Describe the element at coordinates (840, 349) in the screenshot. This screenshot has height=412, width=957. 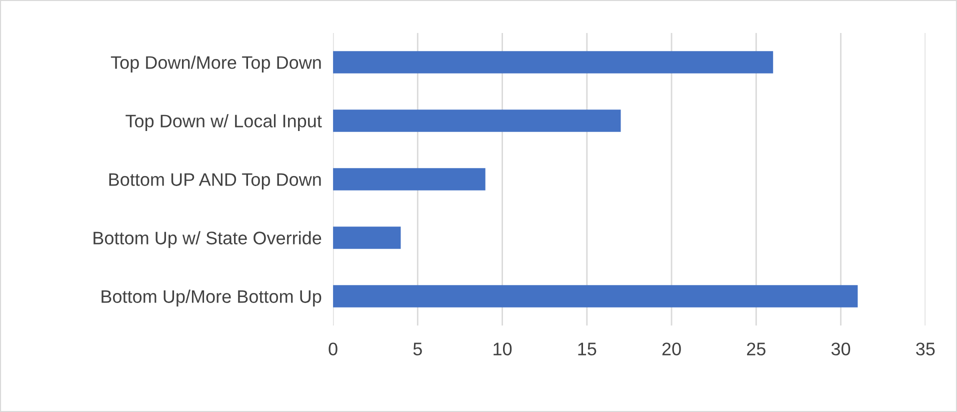
I see `x-tick-label: 30` at that location.